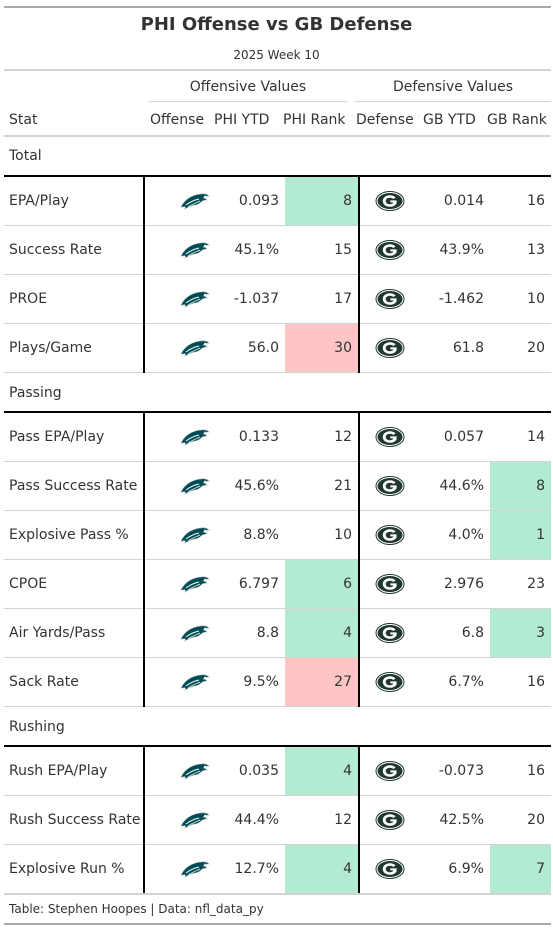  Describe the element at coordinates (314, 120) in the screenshot. I see `col-header-phi-rank: PHI Rank` at that location.